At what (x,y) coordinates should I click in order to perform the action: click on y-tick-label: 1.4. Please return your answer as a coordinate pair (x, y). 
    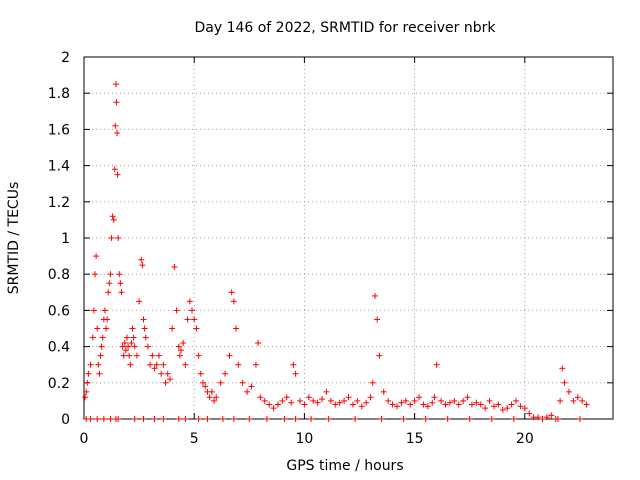
    Looking at the image, I should click on (59, 167).